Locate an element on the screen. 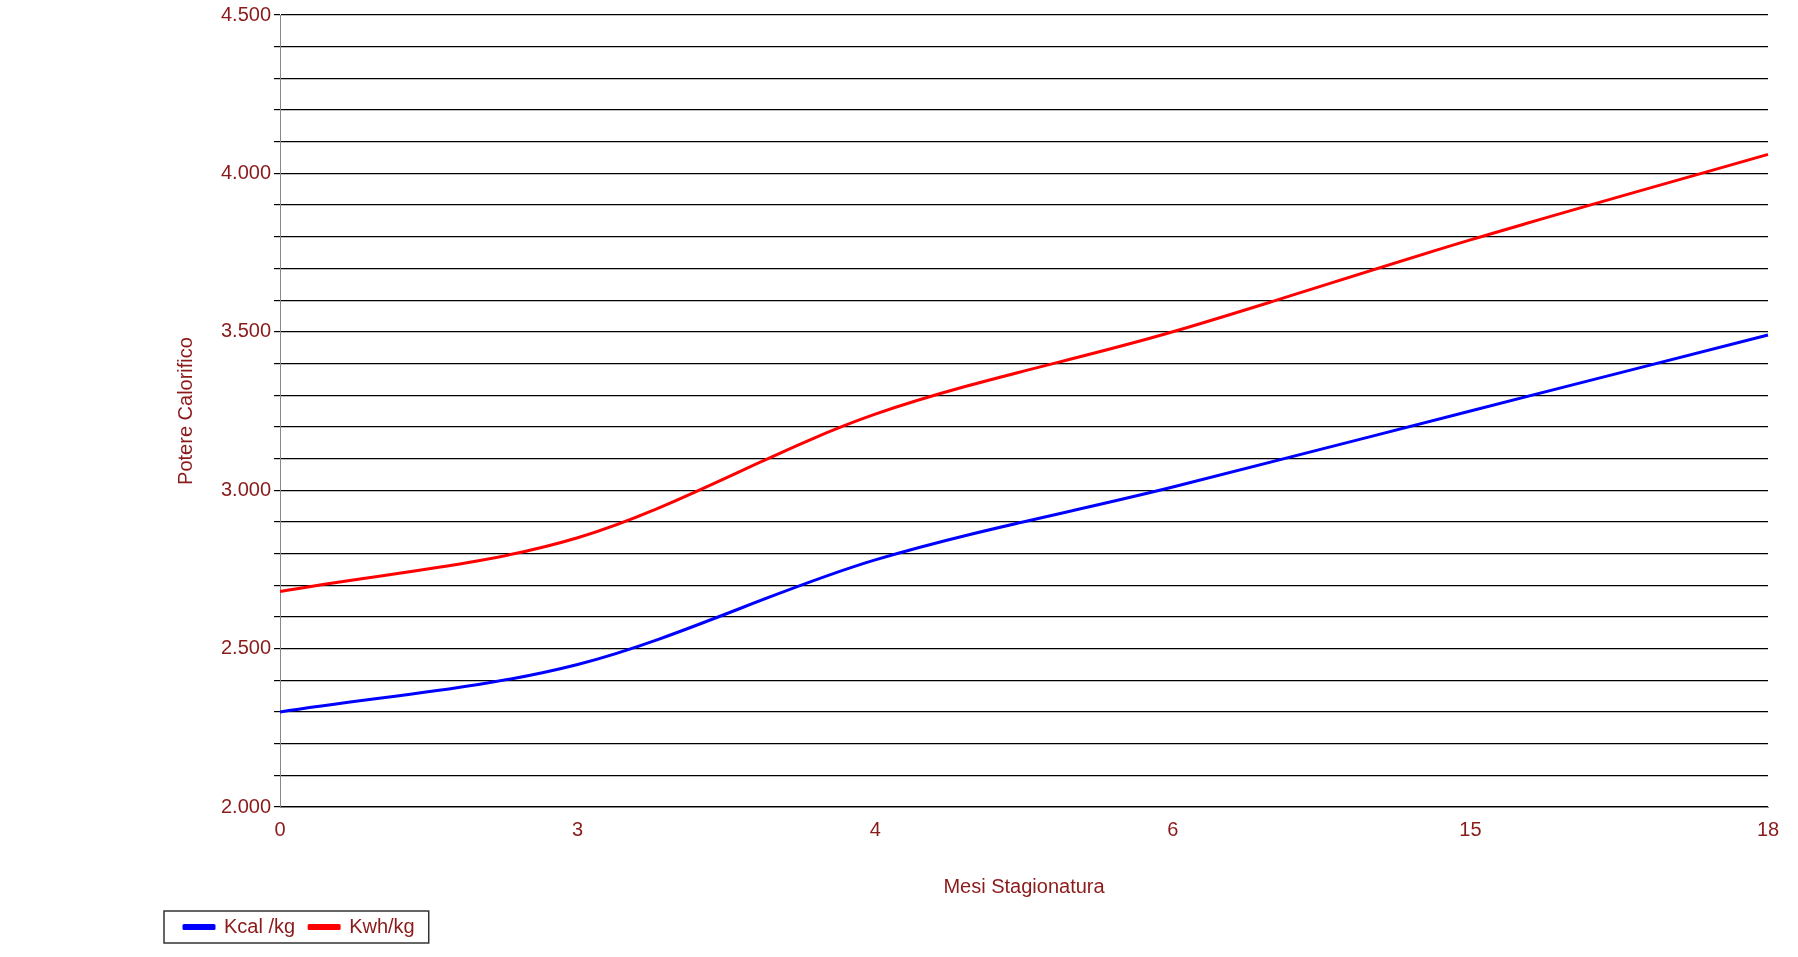 Image resolution: width=1798 pixels, height=957 pixels. y-axis-title: Potere Calorifico is located at coordinates (184, 411).